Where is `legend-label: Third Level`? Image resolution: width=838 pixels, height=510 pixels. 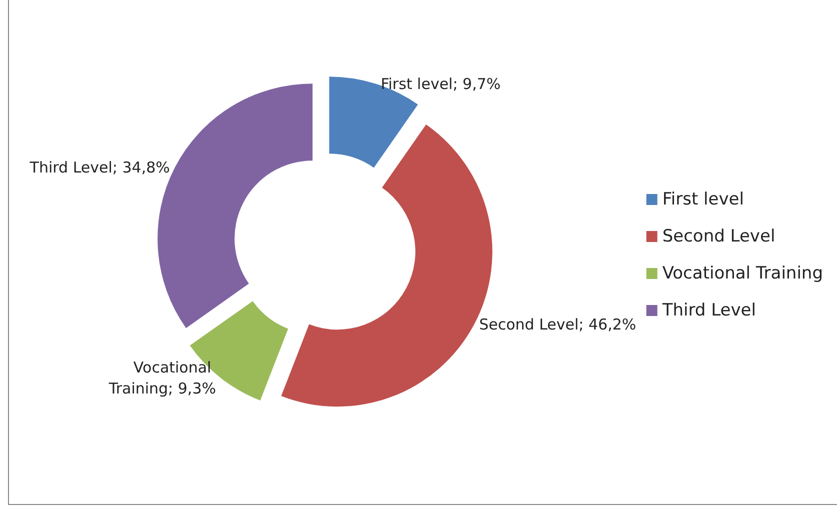
legend-label: Third Level is located at coordinates (708, 310).